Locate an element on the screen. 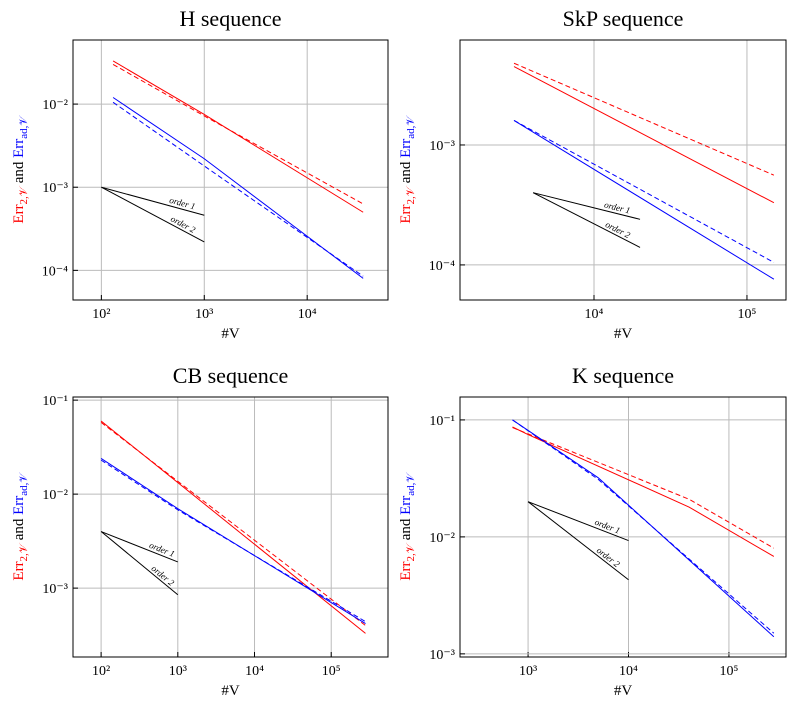 The height and width of the screenshot is (706, 793). chart-title: SkP sequence is located at coordinates (623, 18).